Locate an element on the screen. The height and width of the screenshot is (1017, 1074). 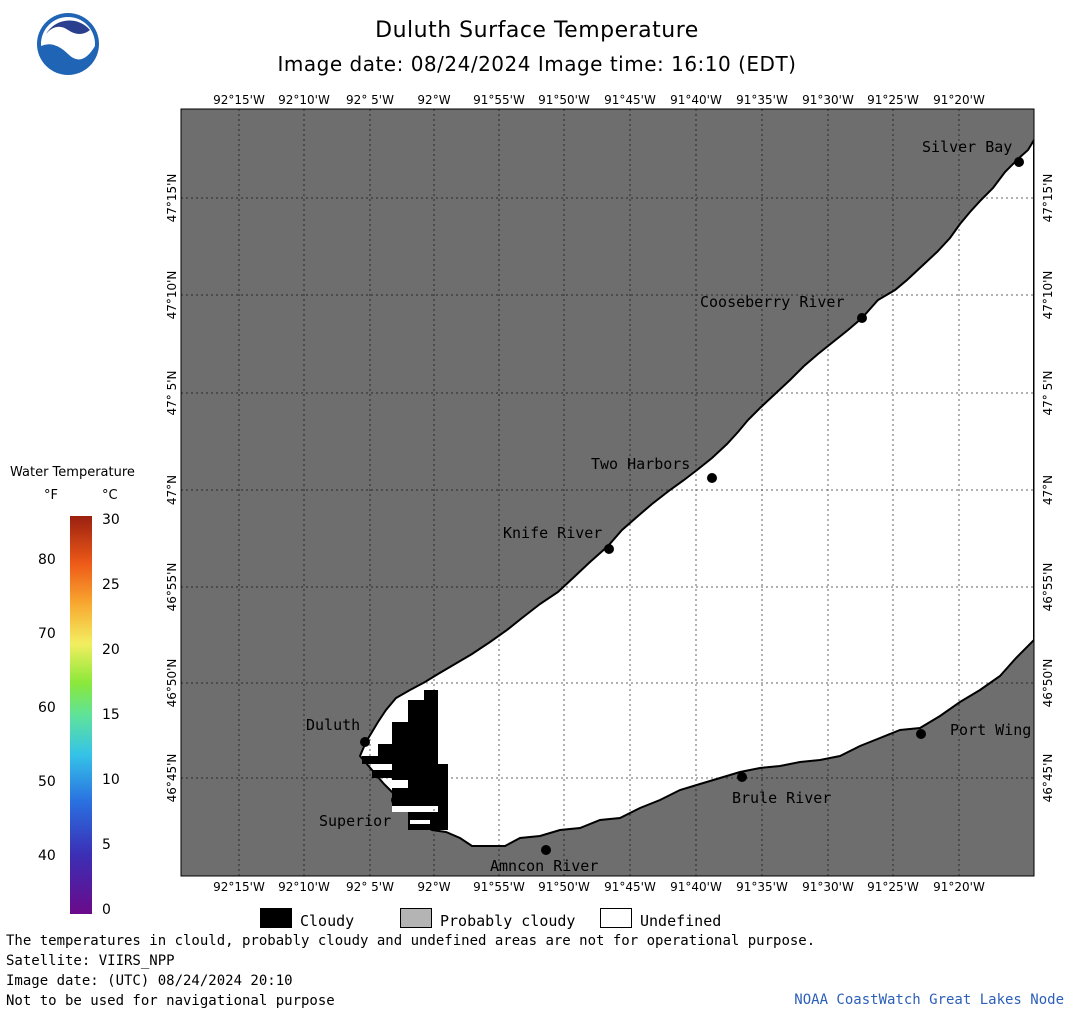
satellite-text: Satellite: VIIRS_NPP is located at coordinates (90, 961).